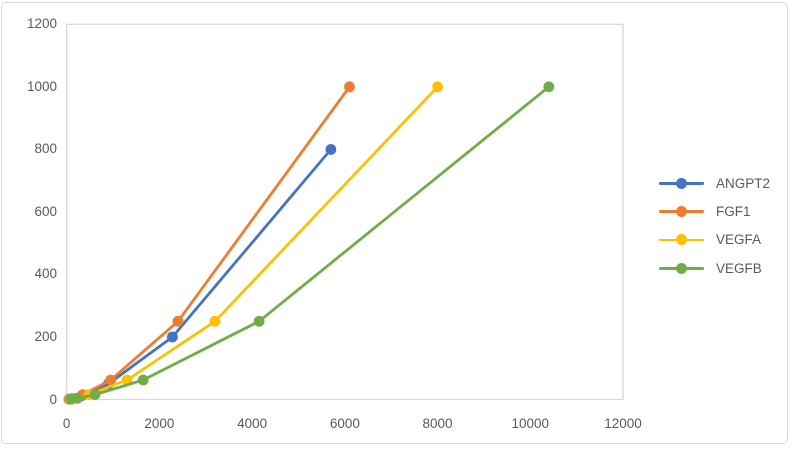 This screenshot has height=452, width=794. What do you see at coordinates (714, 240) in the screenshot?
I see `legend-item-vegfa: VEGFA` at bounding box center [714, 240].